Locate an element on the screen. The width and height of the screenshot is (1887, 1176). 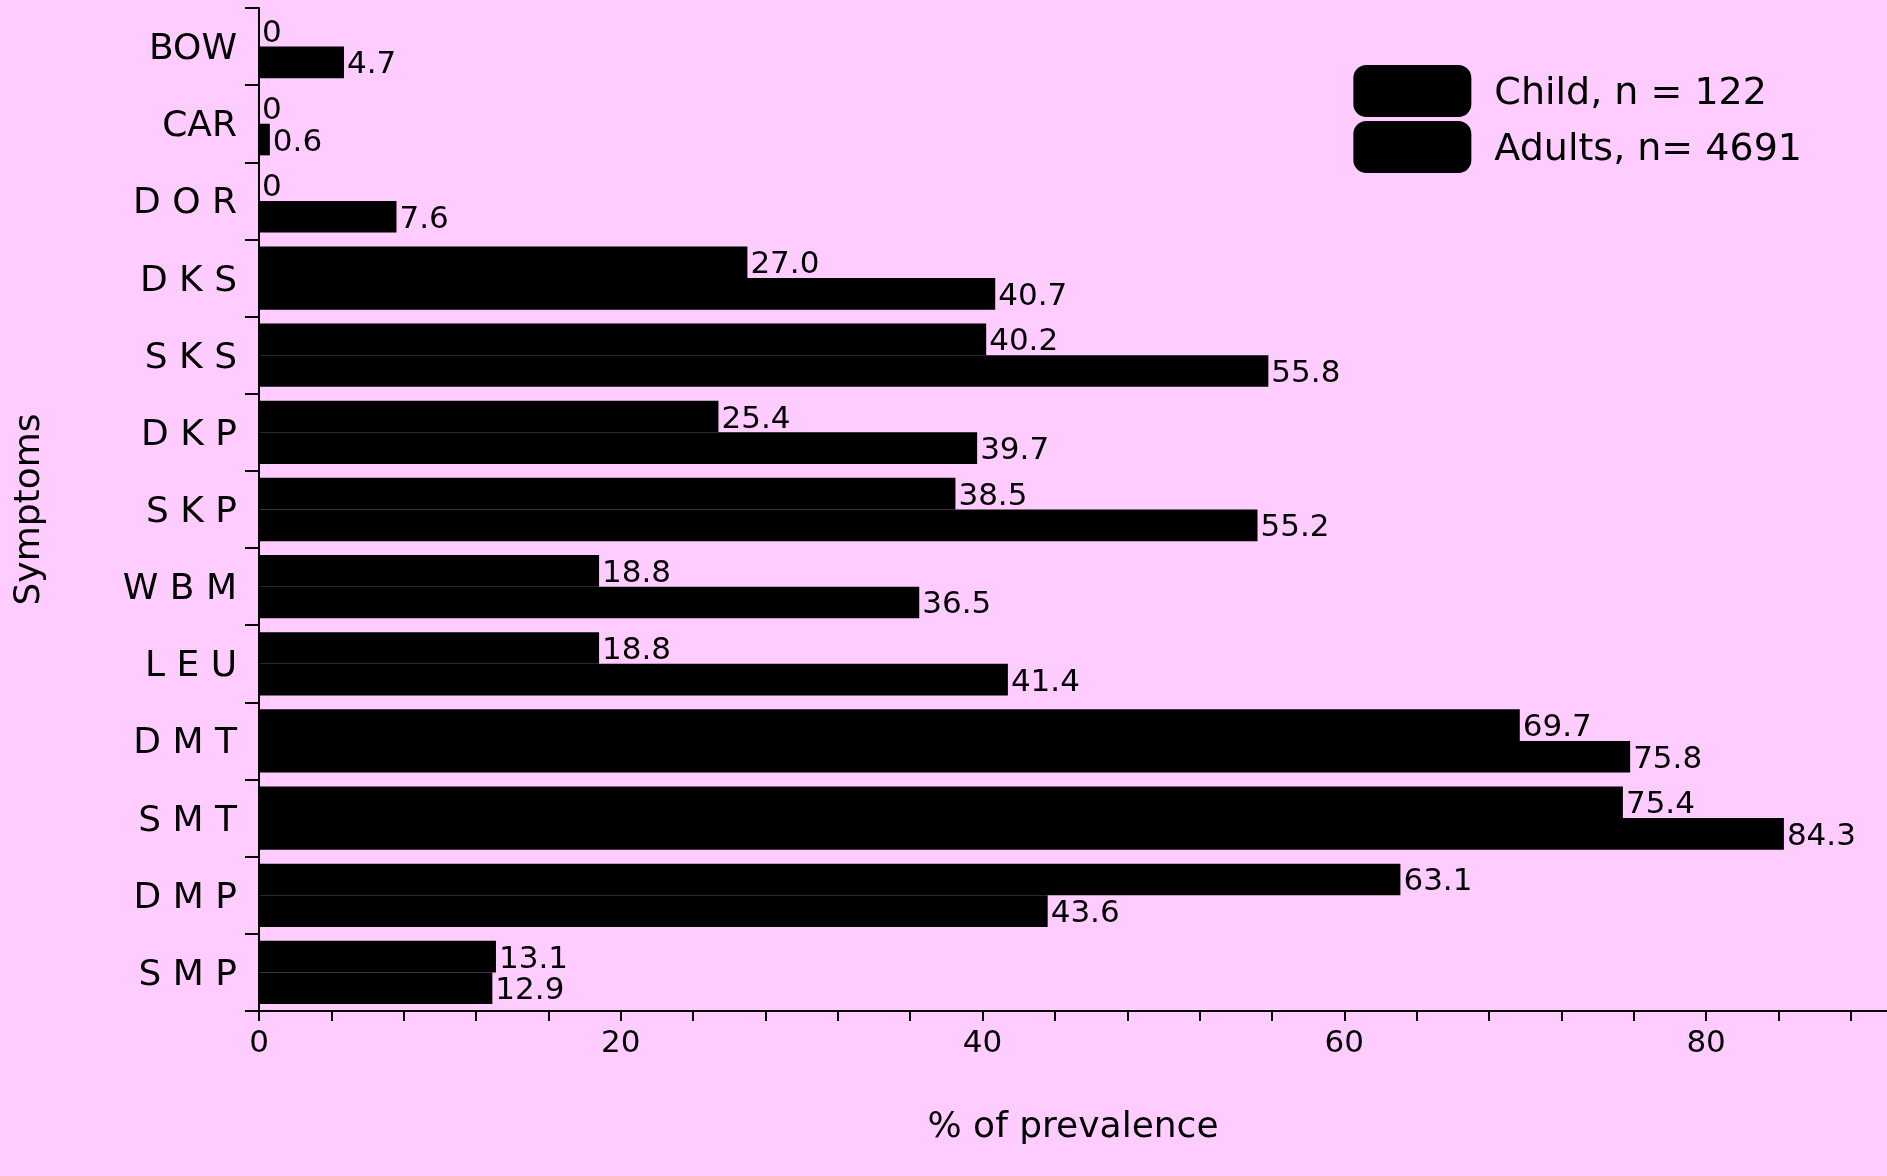
data-label: 27.0 is located at coordinates (785, 262).